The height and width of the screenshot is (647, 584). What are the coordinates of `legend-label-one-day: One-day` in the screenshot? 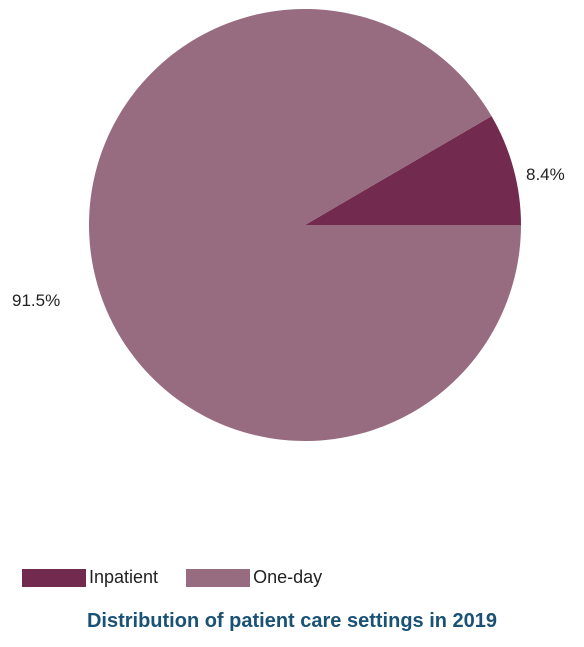 It's located at (288, 577).